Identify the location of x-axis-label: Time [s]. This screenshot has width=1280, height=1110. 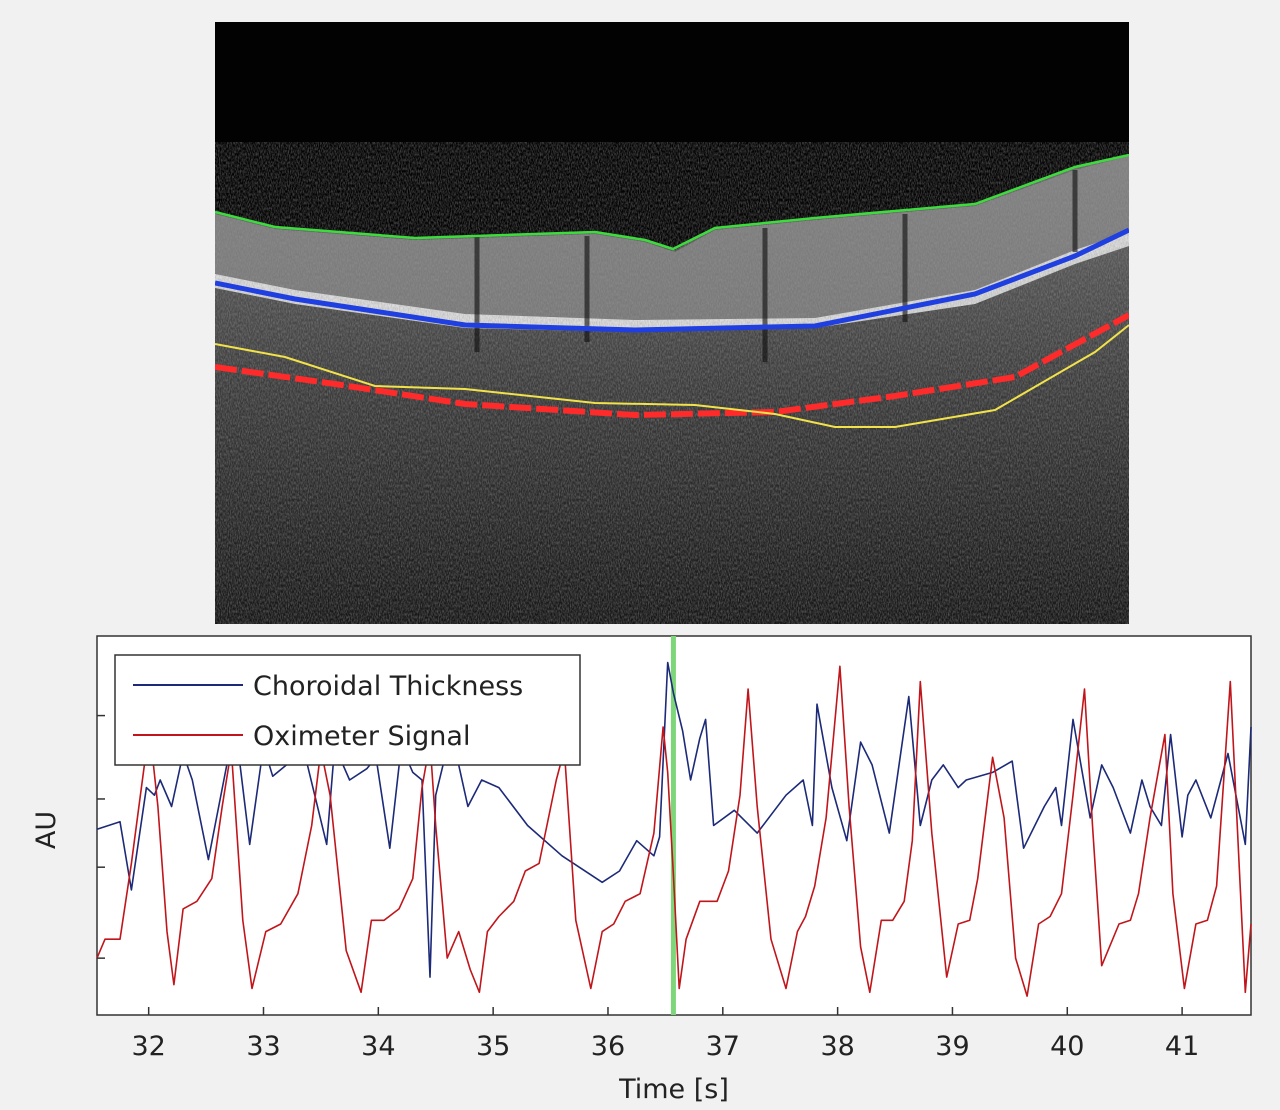
(673, 1089).